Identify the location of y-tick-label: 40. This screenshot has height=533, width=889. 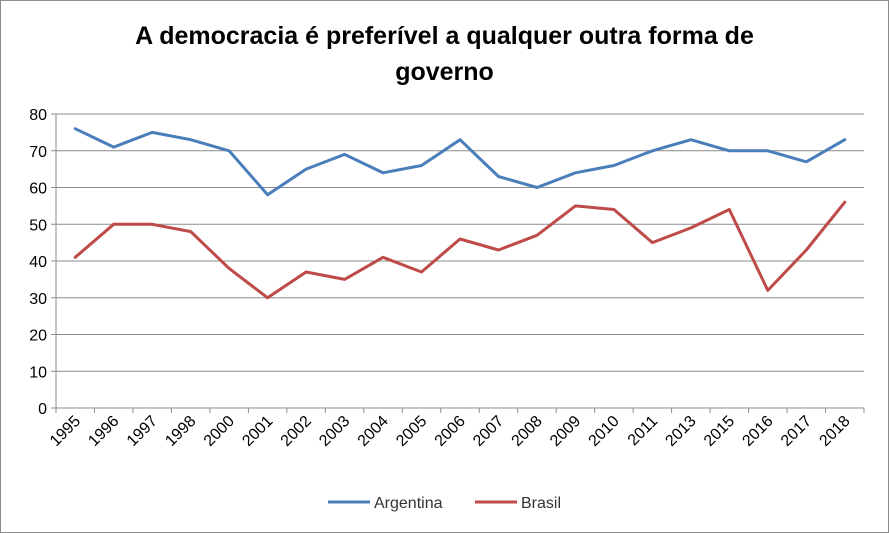
(38, 262).